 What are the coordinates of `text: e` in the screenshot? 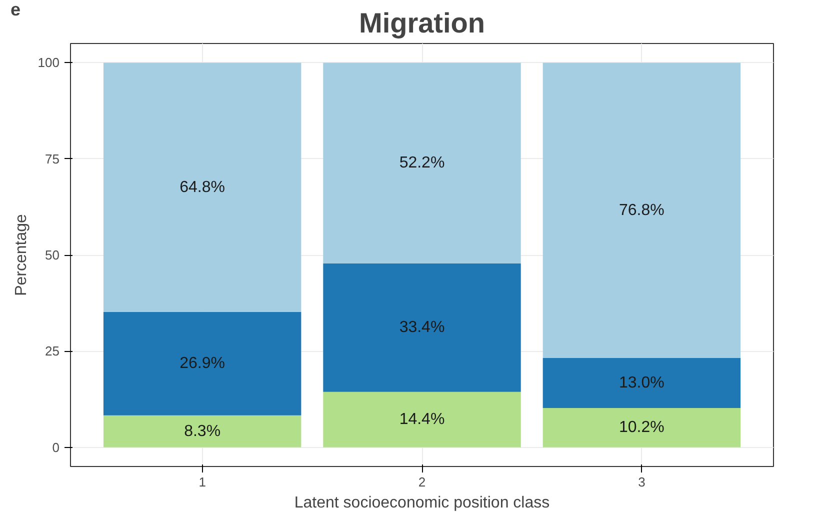 It's located at (15, 10).